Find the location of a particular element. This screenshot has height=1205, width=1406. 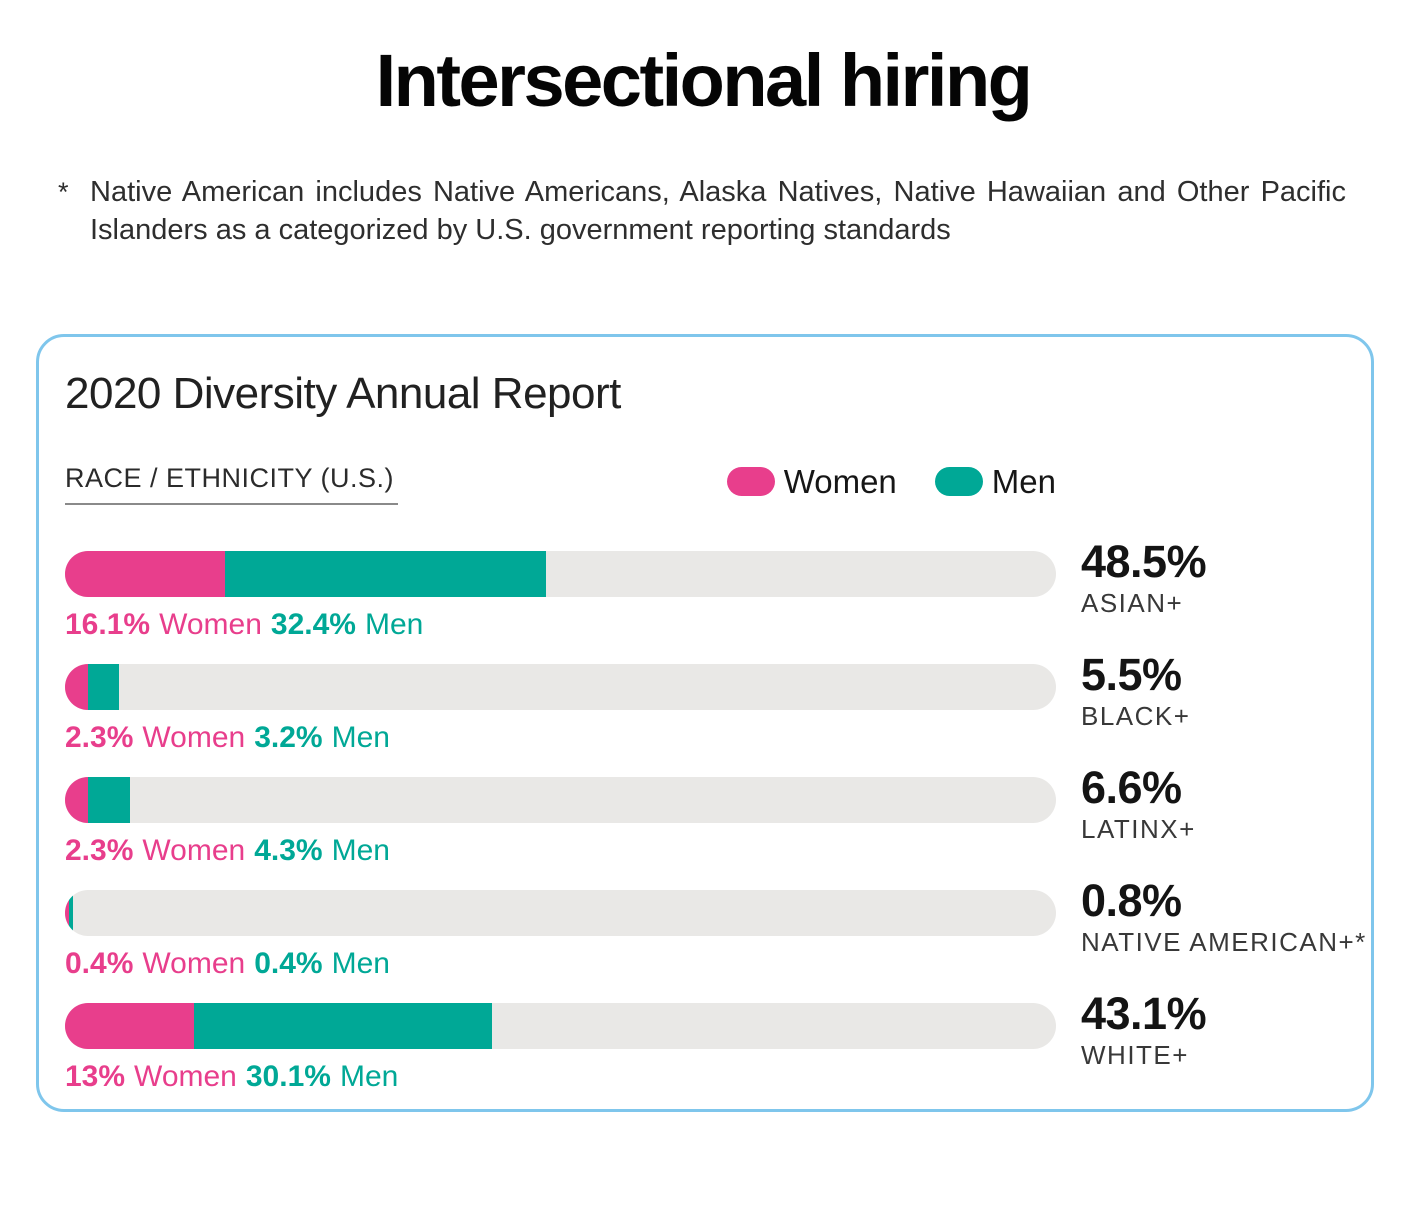

bar-track-asian is located at coordinates (560, 573).